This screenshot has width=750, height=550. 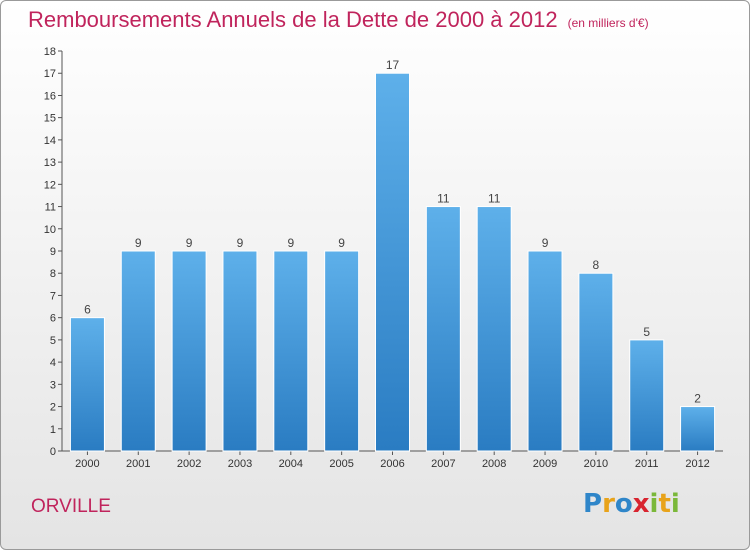 What do you see at coordinates (393, 65) in the screenshot?
I see `data-label-2006: 17` at bounding box center [393, 65].